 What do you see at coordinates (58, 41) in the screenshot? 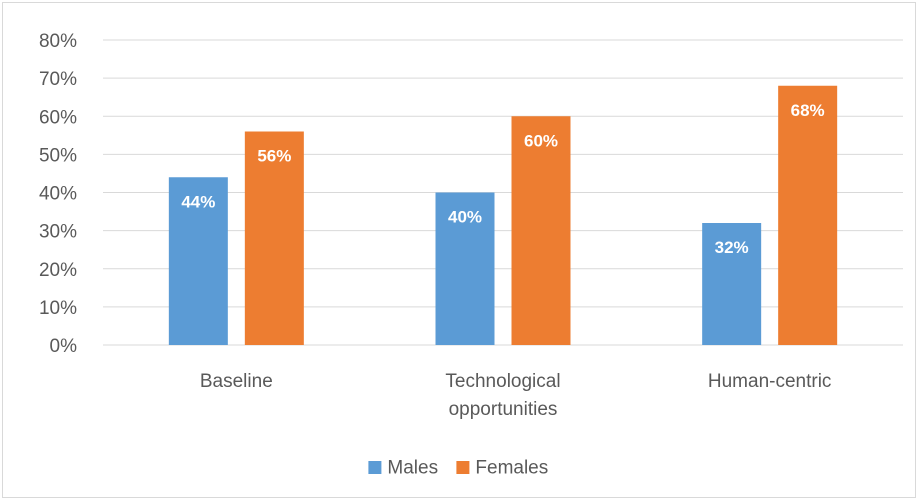
I see `y-tick-label: 80%` at bounding box center [58, 41].